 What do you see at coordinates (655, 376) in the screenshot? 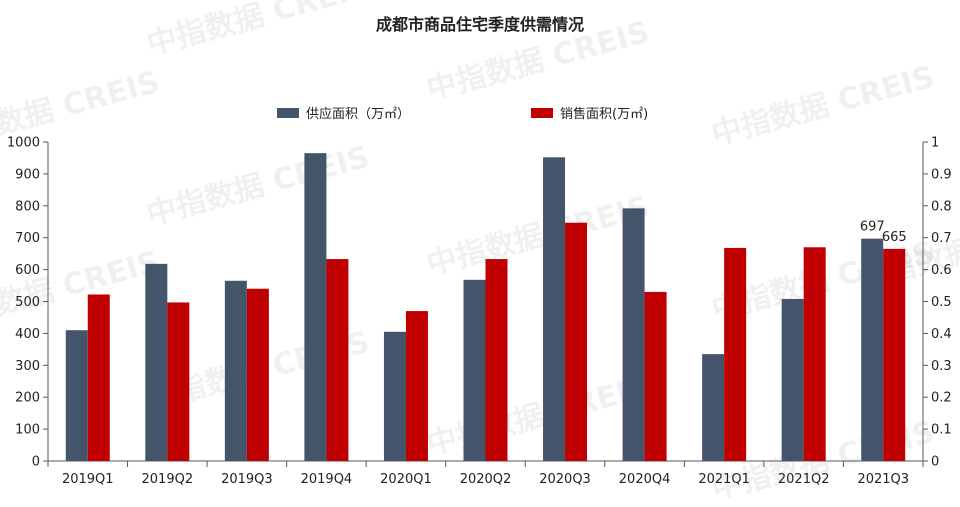
I see `bar-2020Q4-s1` at bounding box center [655, 376].